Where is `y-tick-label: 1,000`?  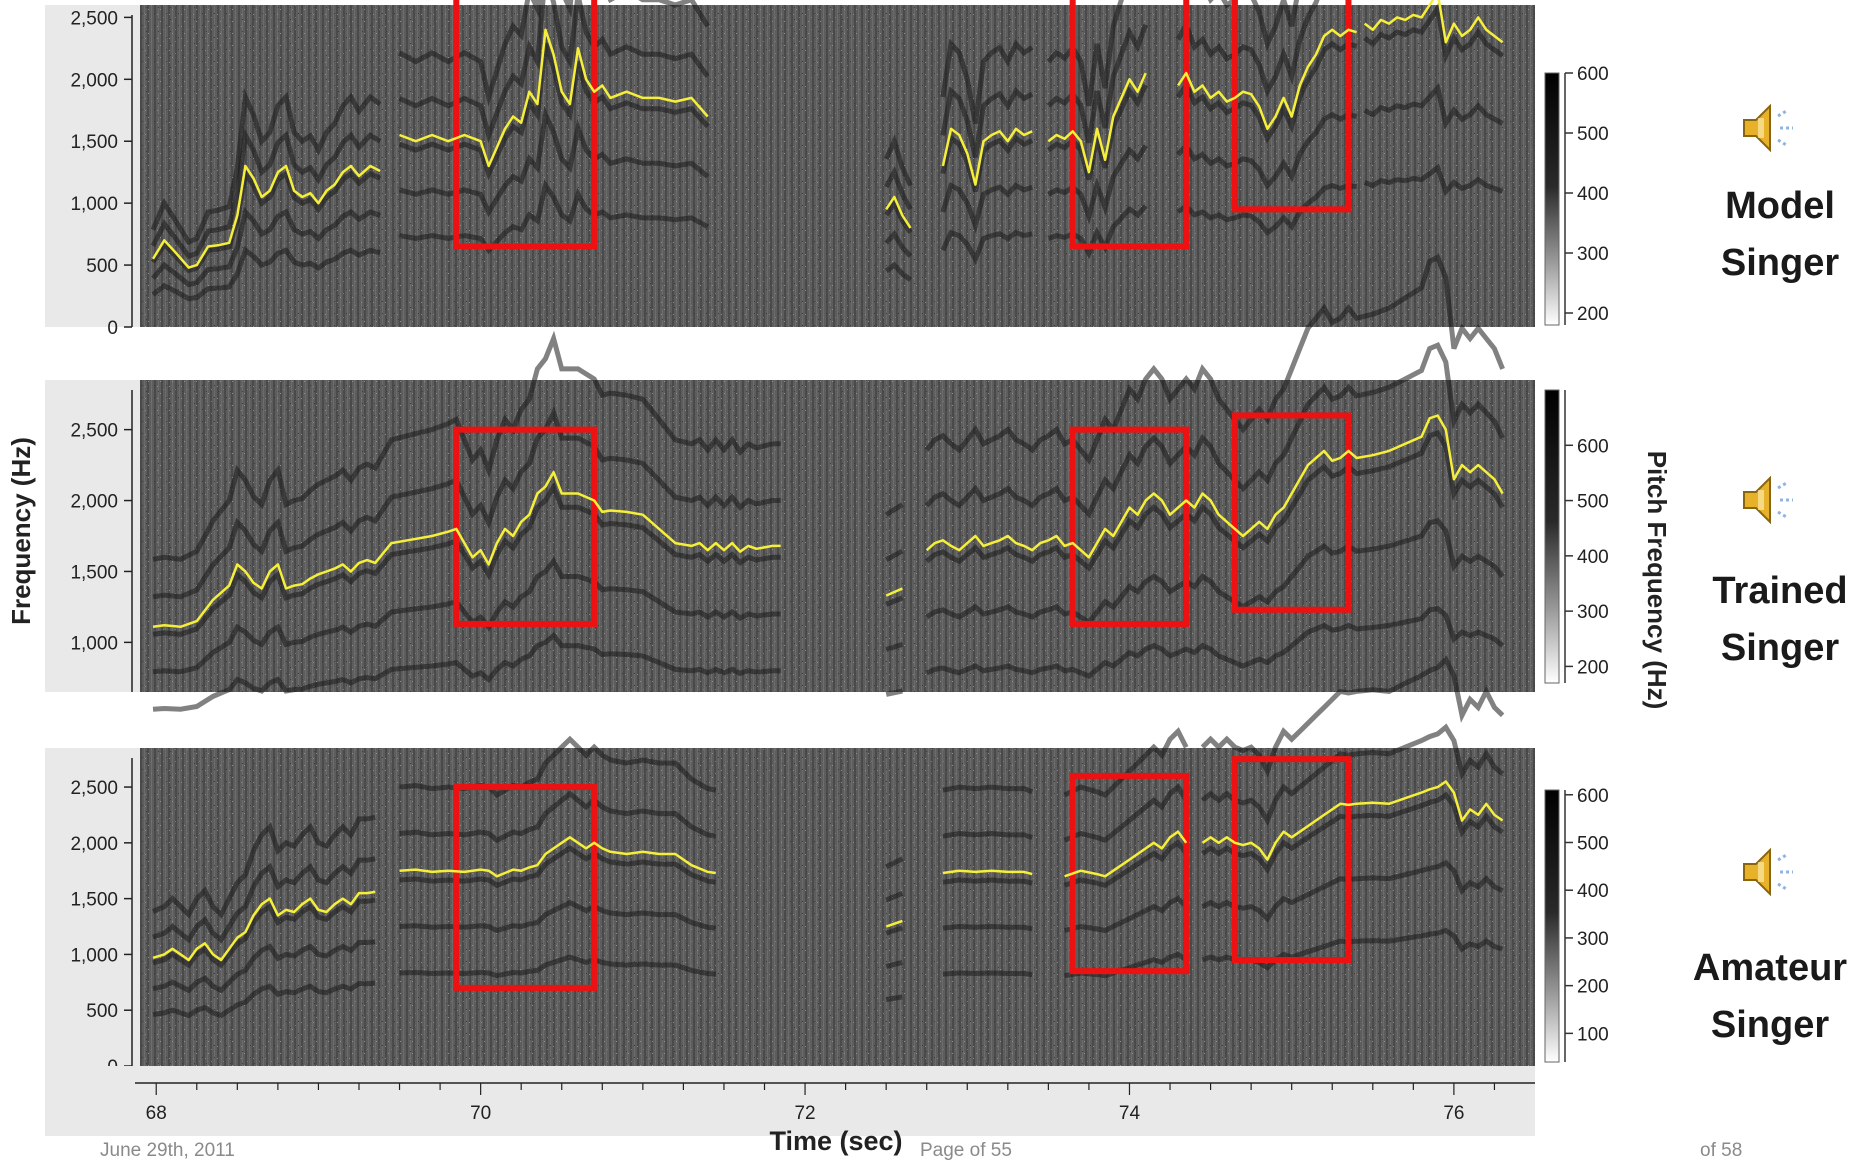 y-tick-label: 1,000 is located at coordinates (94, 204).